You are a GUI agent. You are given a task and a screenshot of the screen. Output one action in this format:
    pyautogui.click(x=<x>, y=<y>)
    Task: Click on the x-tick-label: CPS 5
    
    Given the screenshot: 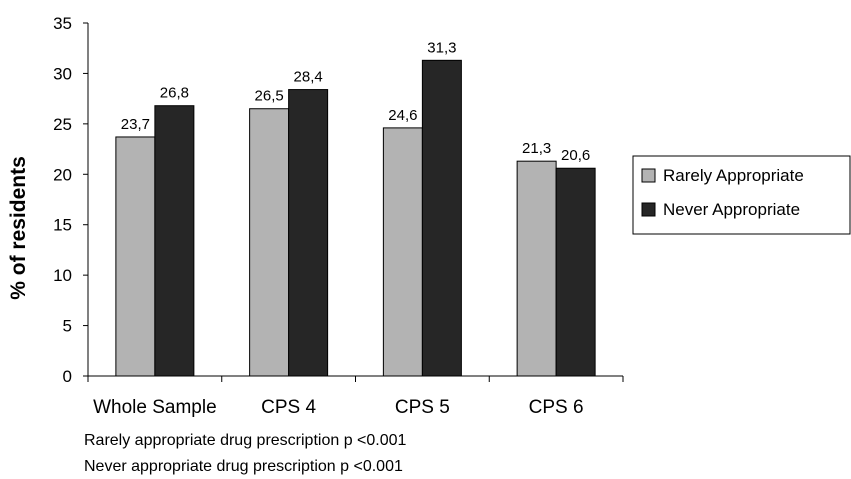 What is the action you would take?
    pyautogui.click(x=422, y=407)
    